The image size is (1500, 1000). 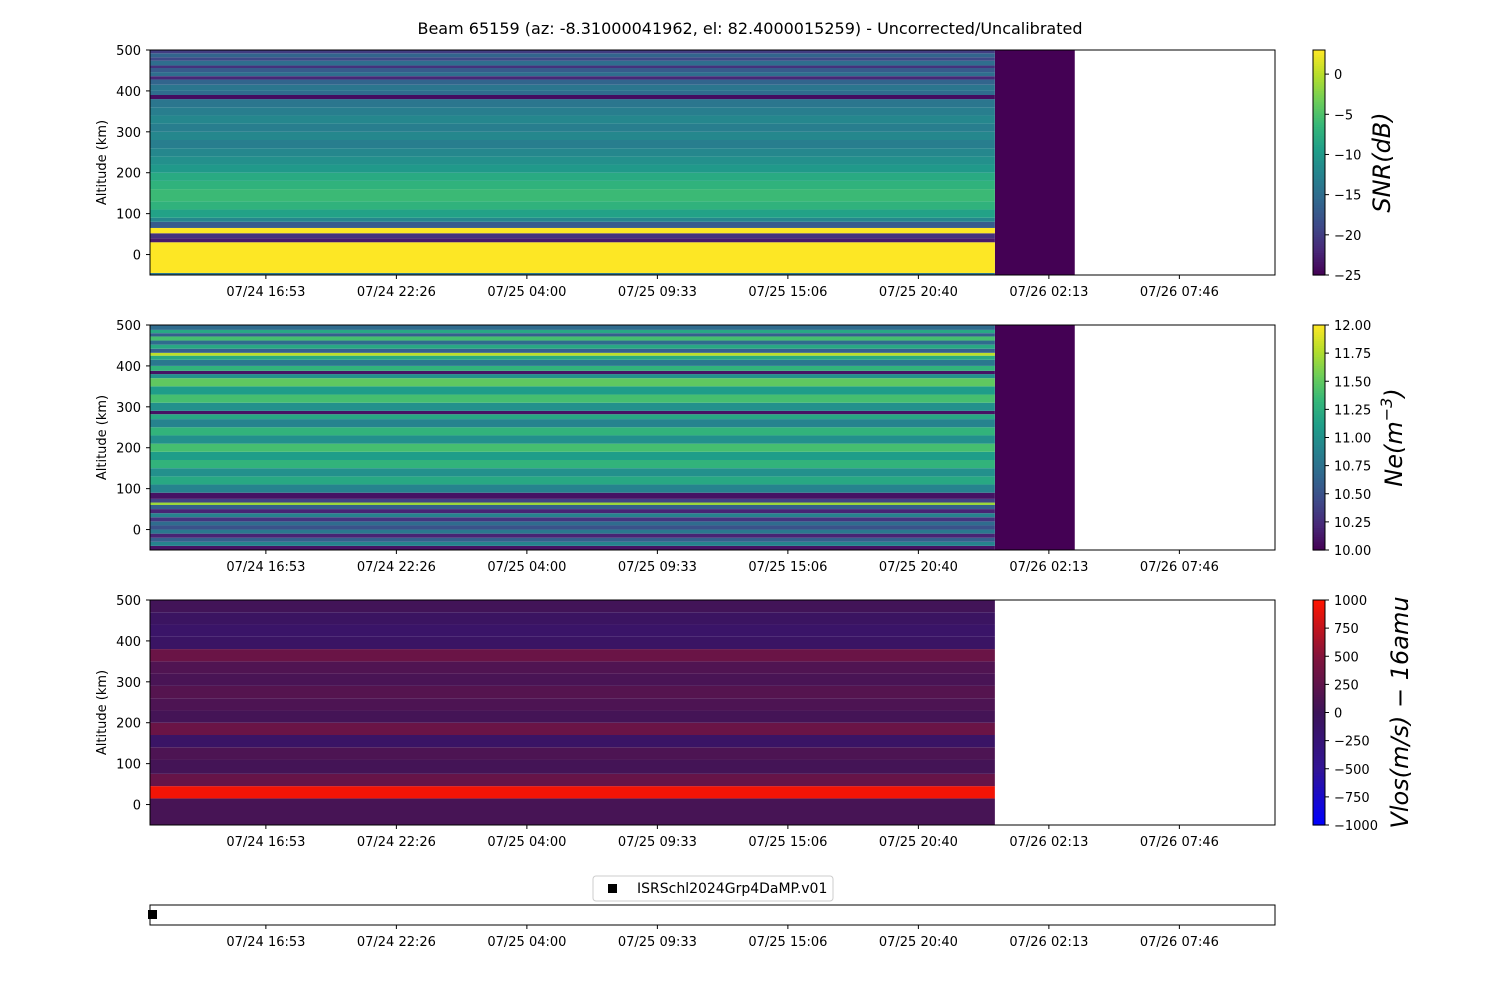 I want to click on y-tick-label: 500, so click(x=128, y=601).